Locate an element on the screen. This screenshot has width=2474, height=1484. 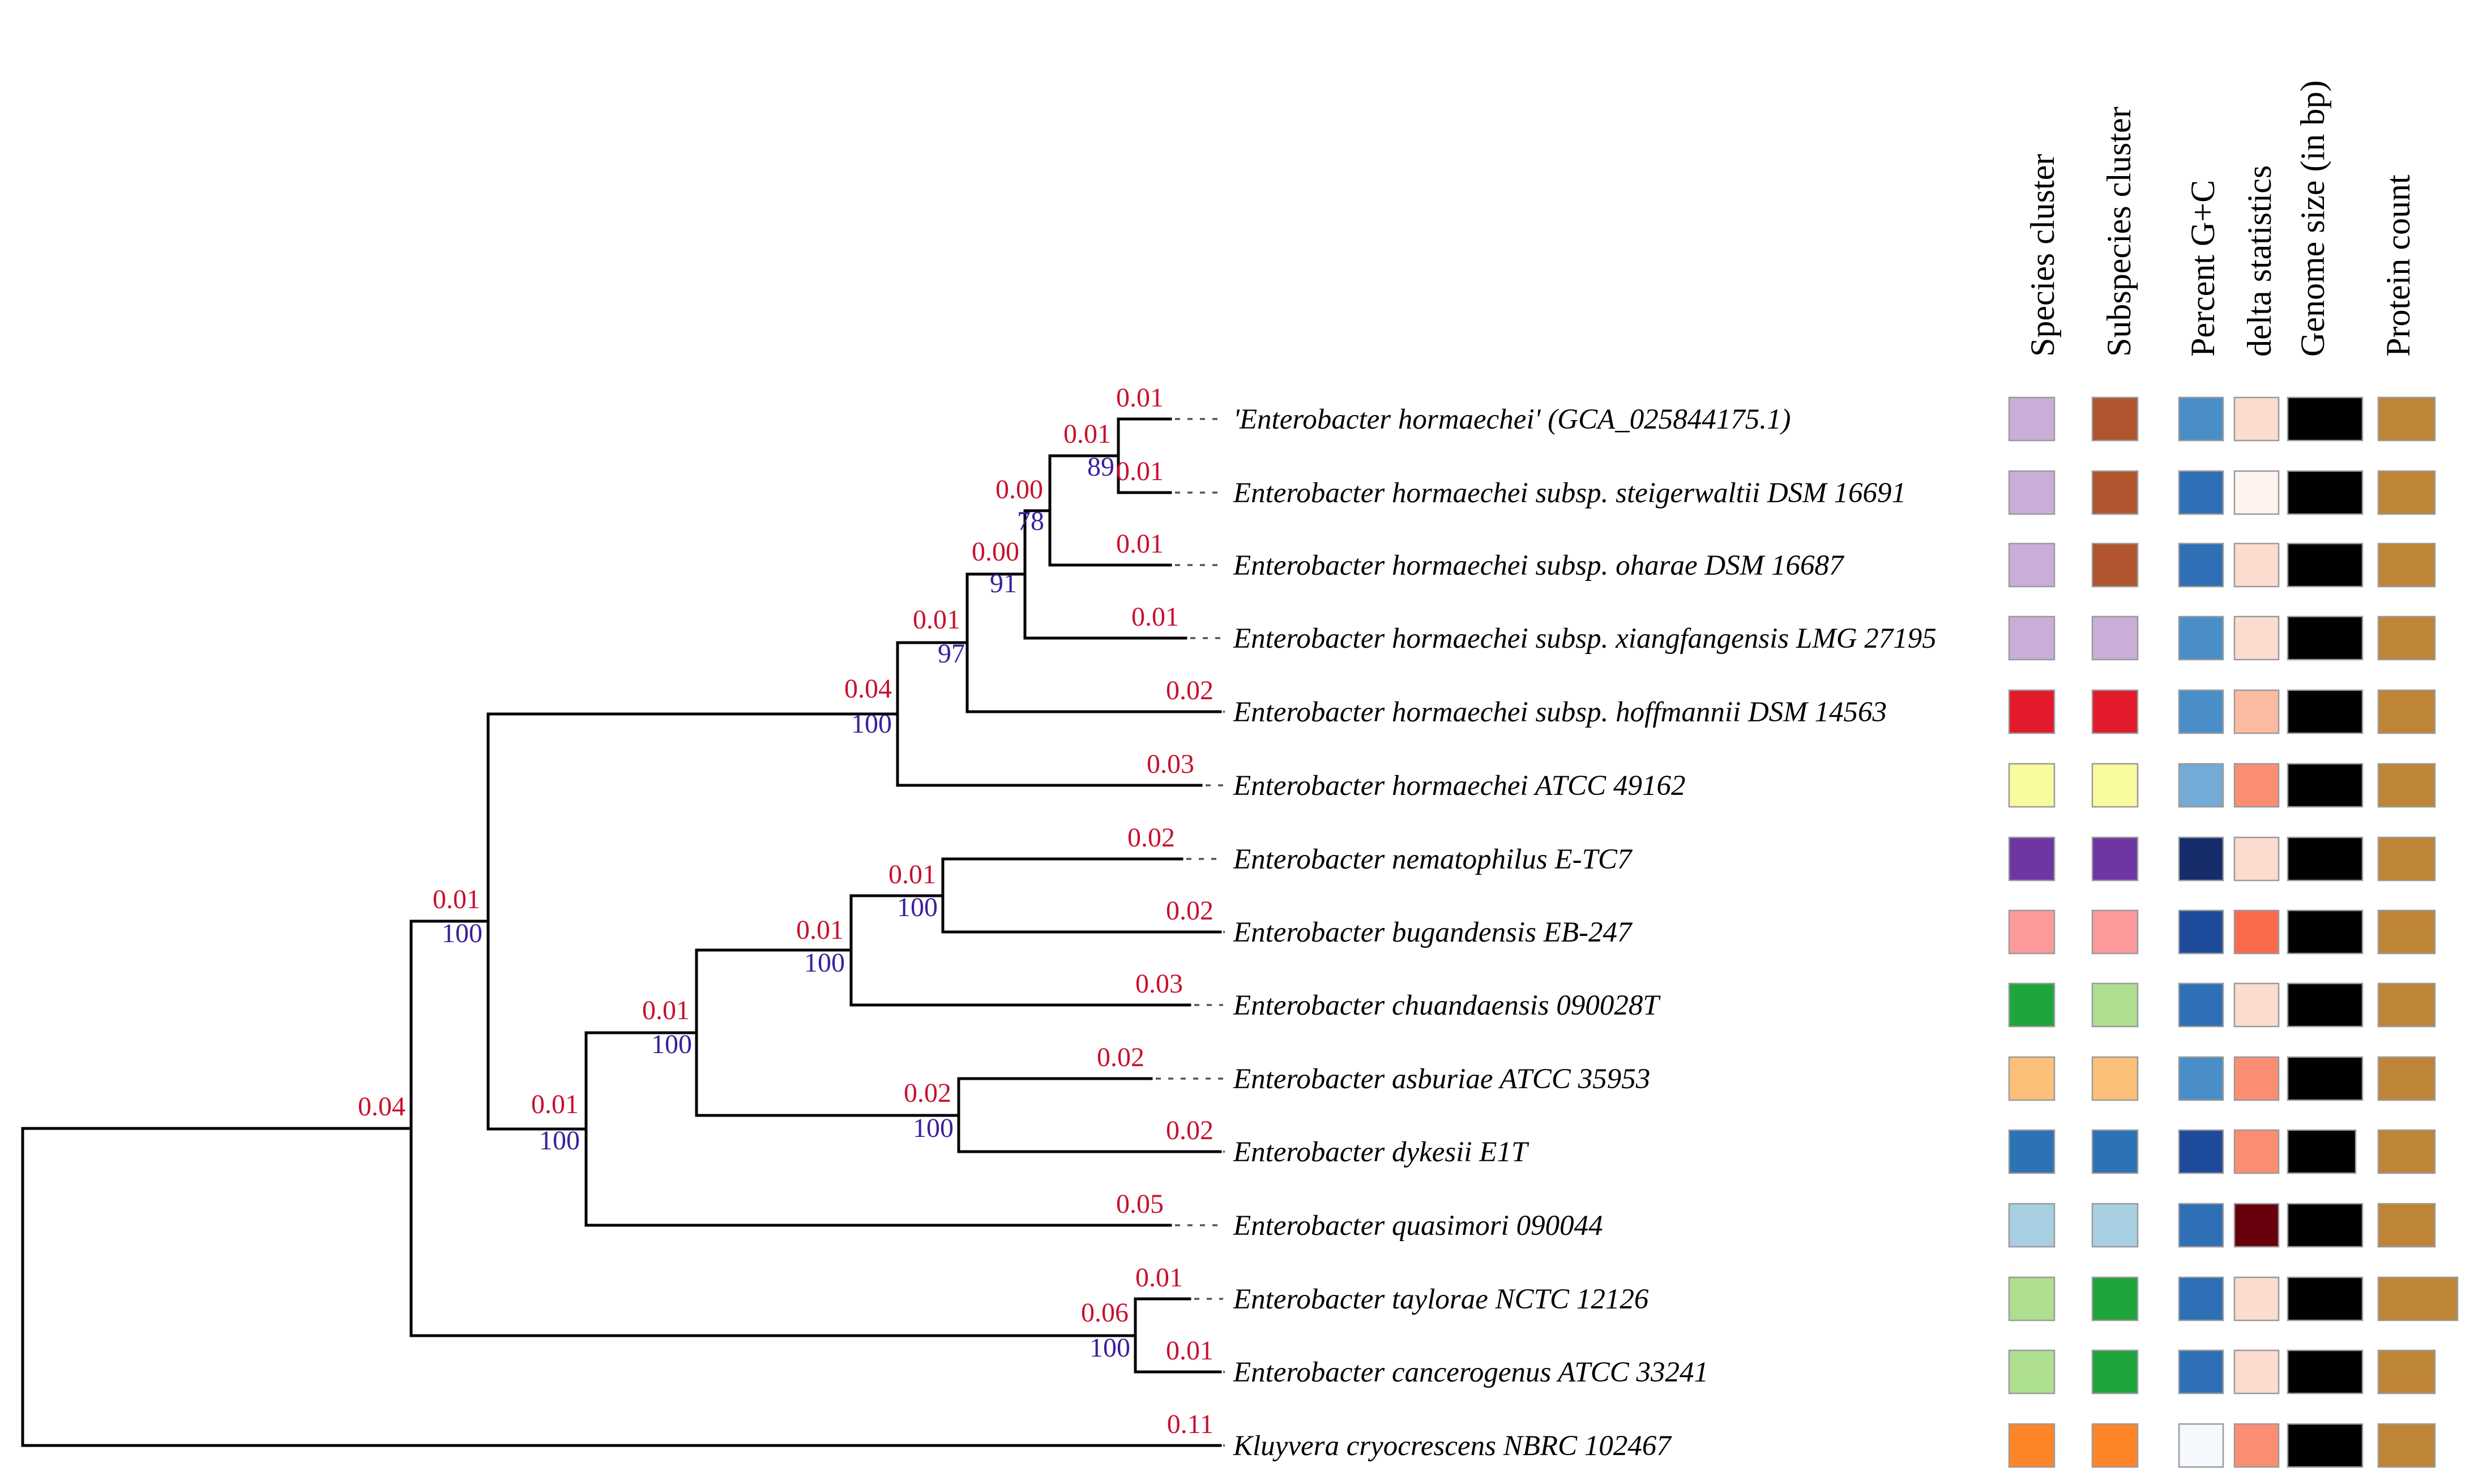
bootstrap-label: 78 is located at coordinates (1030, 521).